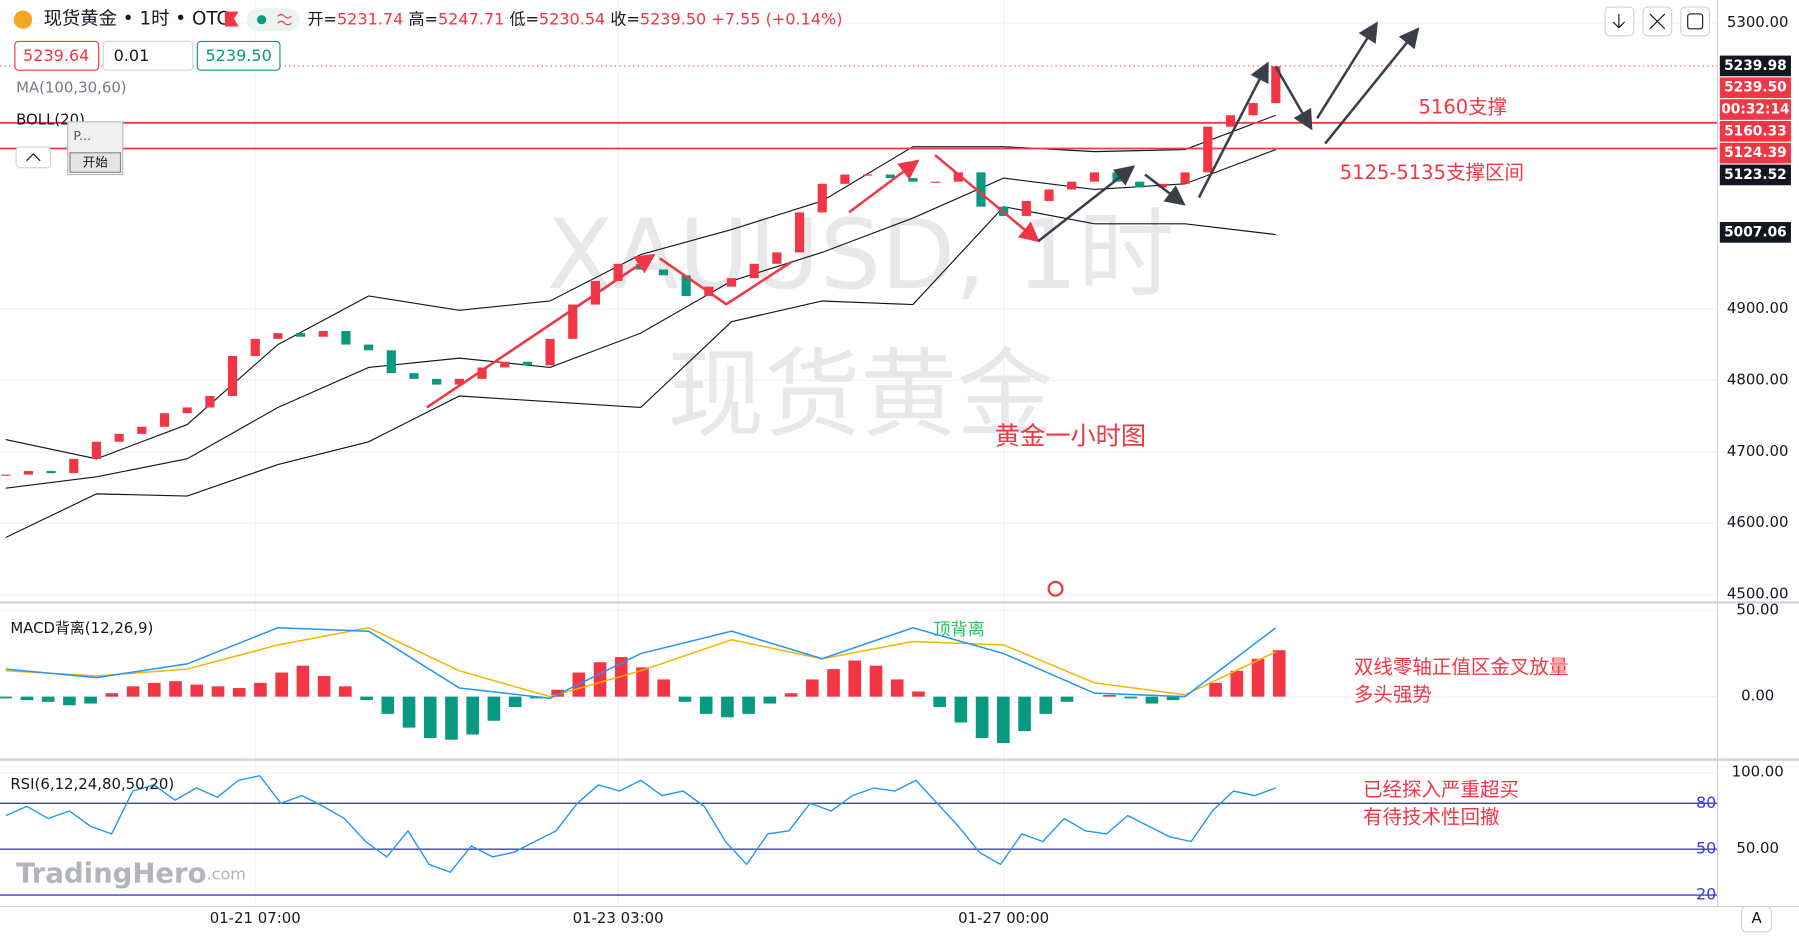 This screenshot has width=1799, height=940. What do you see at coordinates (776, 18) in the screenshot?
I see `change: +7.55 (+0.14%)` at bounding box center [776, 18].